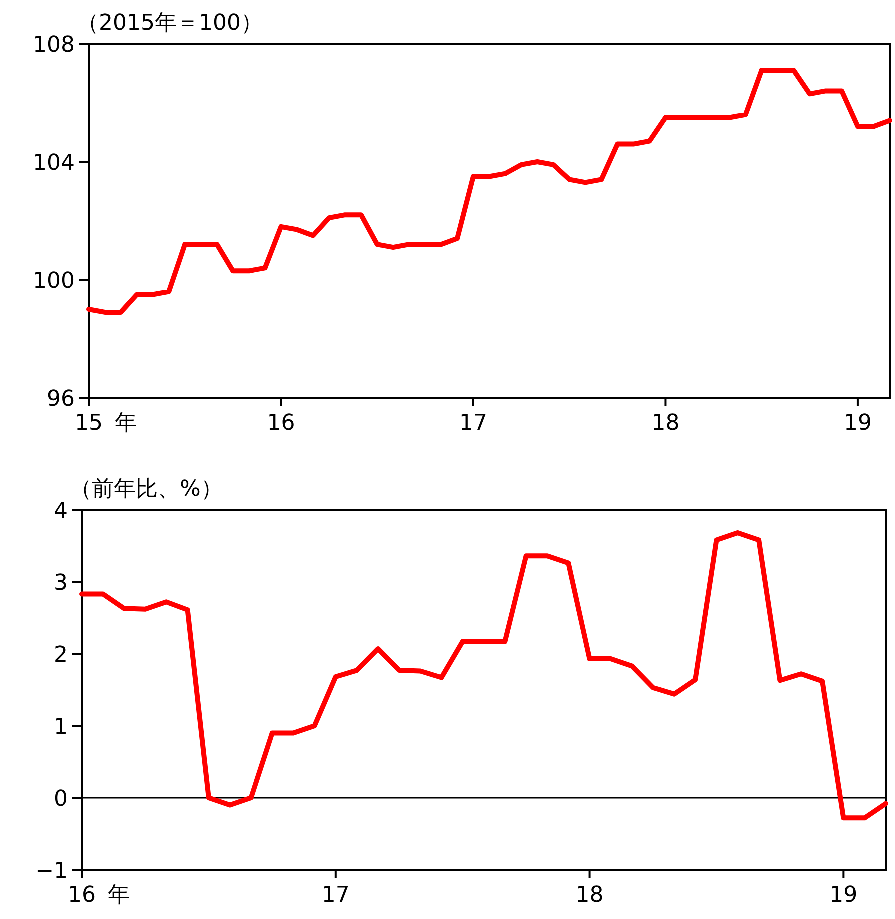 Image resolution: width=895 pixels, height=919 pixels. What do you see at coordinates (61, 583) in the screenshot?
I see `y-tick-label: 3` at bounding box center [61, 583].